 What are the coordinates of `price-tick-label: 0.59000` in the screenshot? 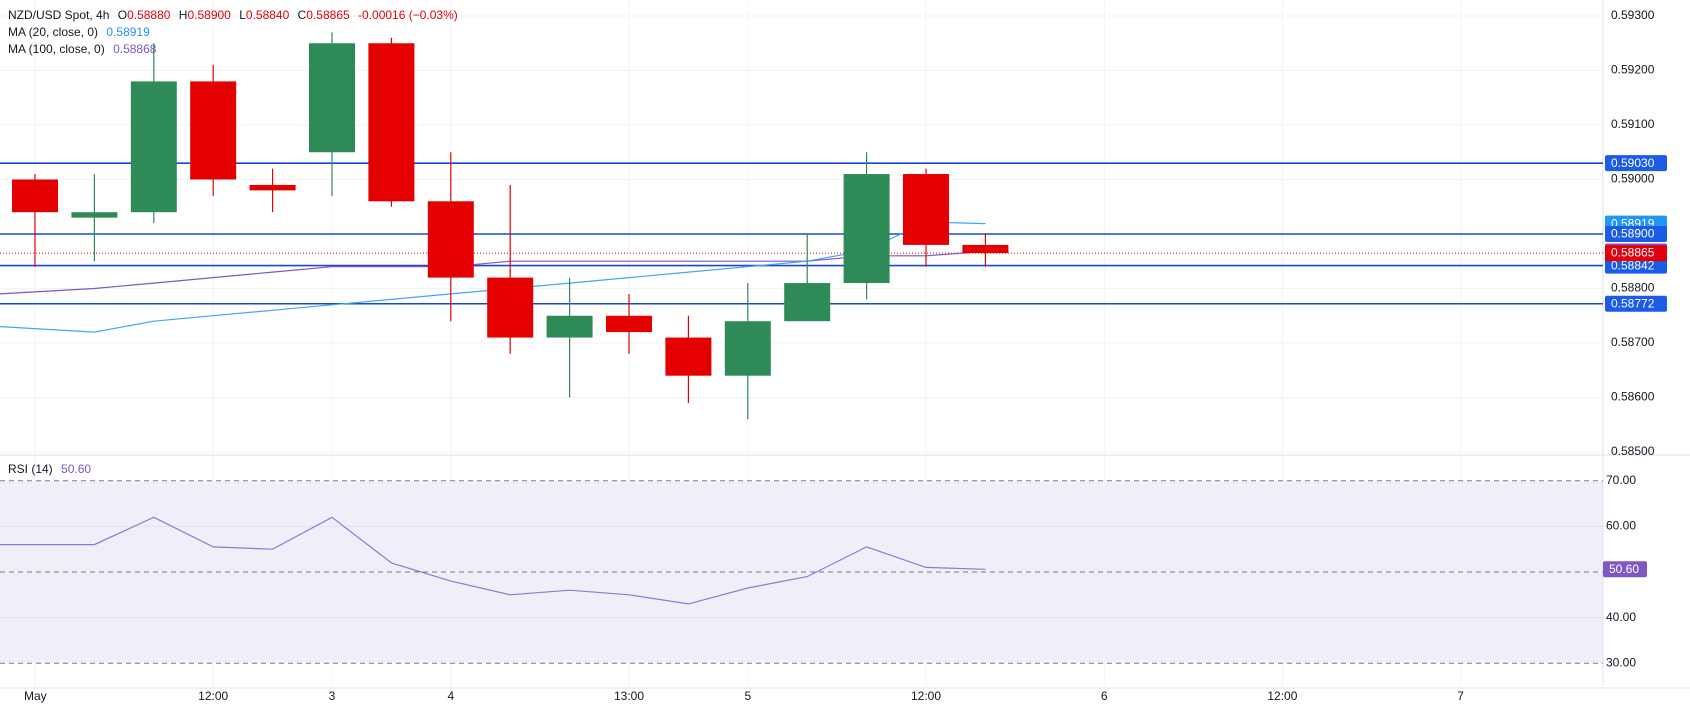 It's located at (1633, 179).